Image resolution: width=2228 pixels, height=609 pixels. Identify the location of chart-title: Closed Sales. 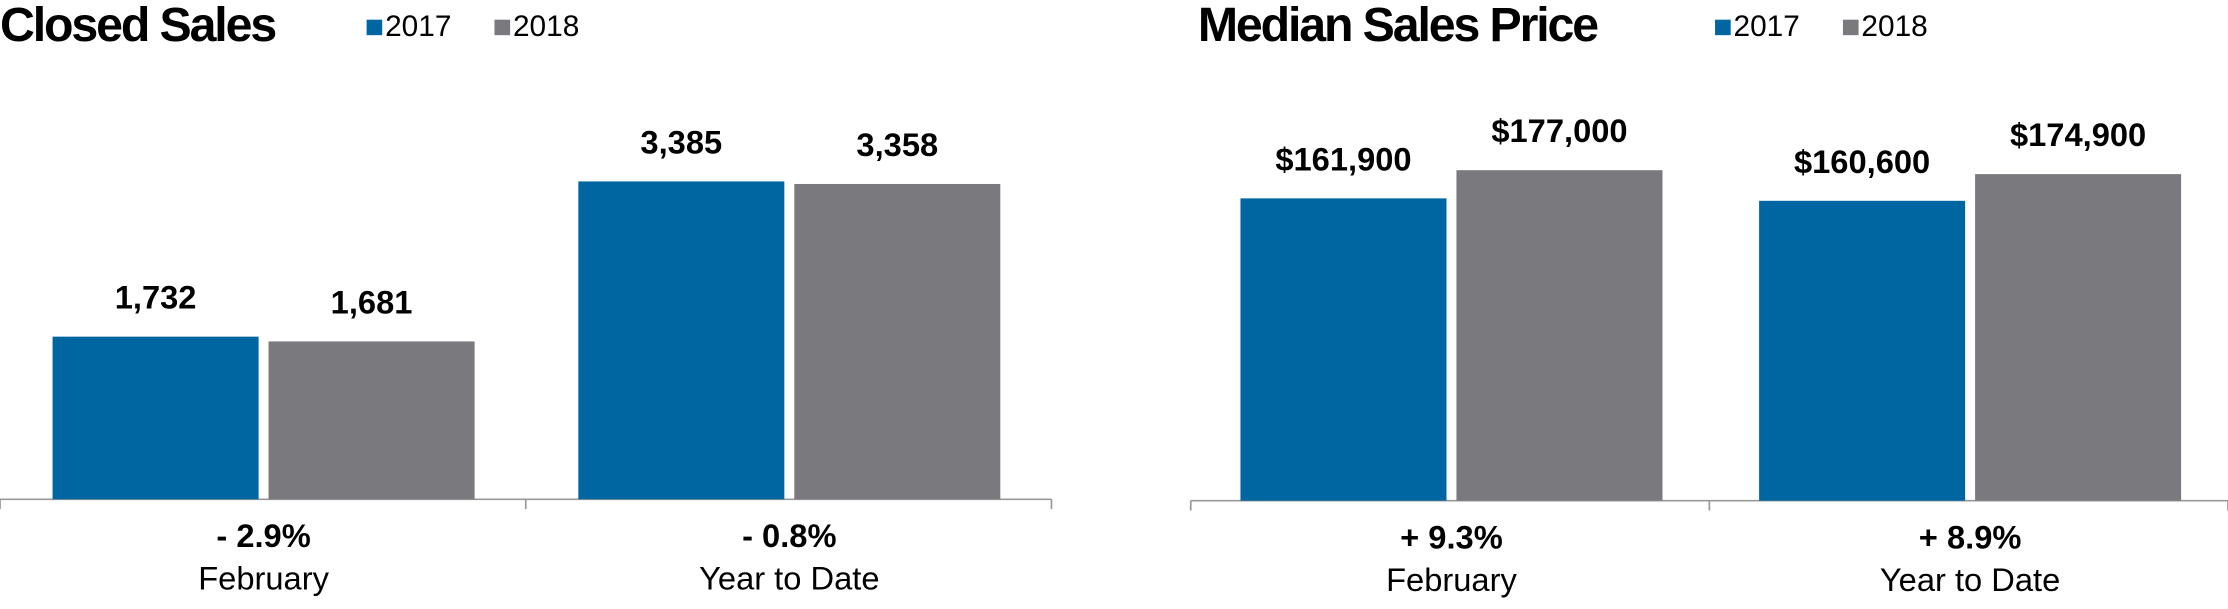
(137, 26).